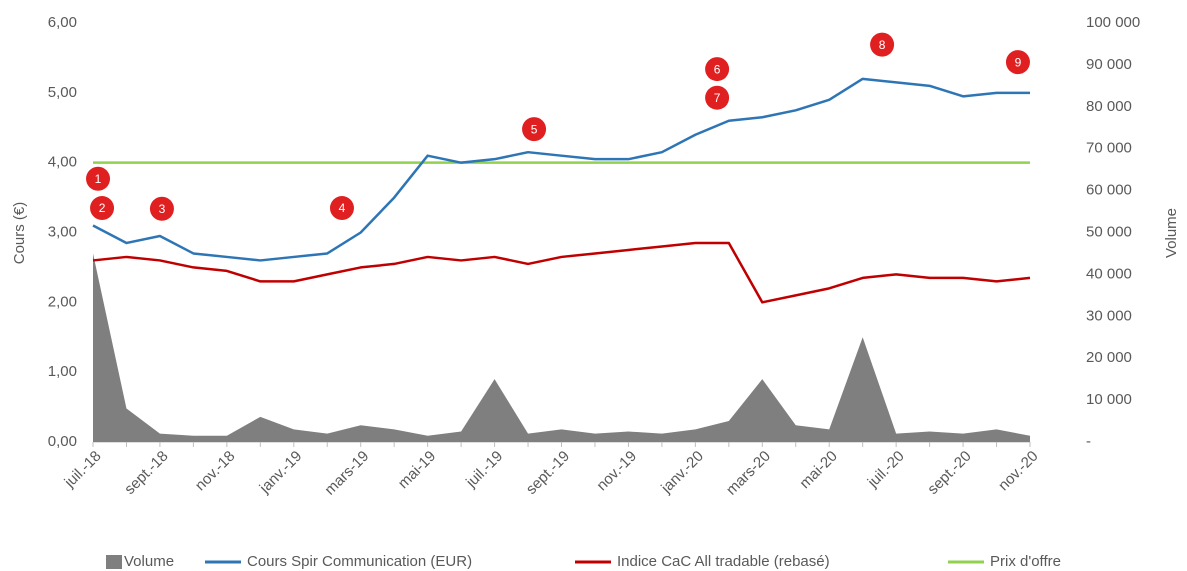 This screenshot has height=571, width=1187. Describe the element at coordinates (346, 473) in the screenshot. I see `x-tick-label: mars-19` at that location.